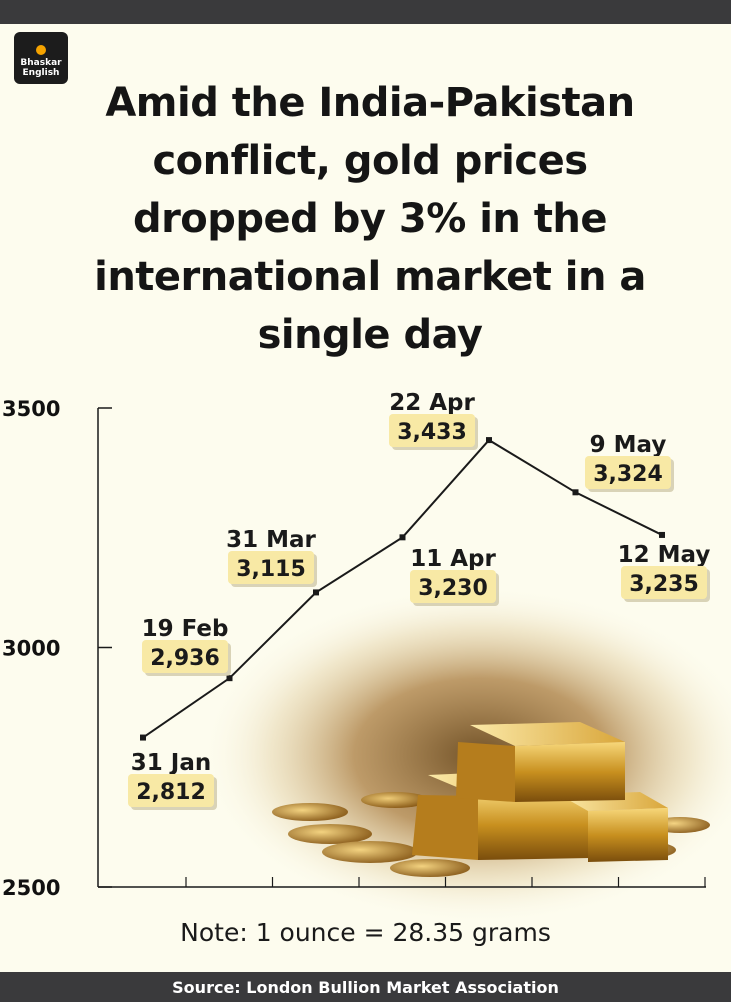  What do you see at coordinates (41, 50) in the screenshot?
I see `logo-dot-icon` at bounding box center [41, 50].